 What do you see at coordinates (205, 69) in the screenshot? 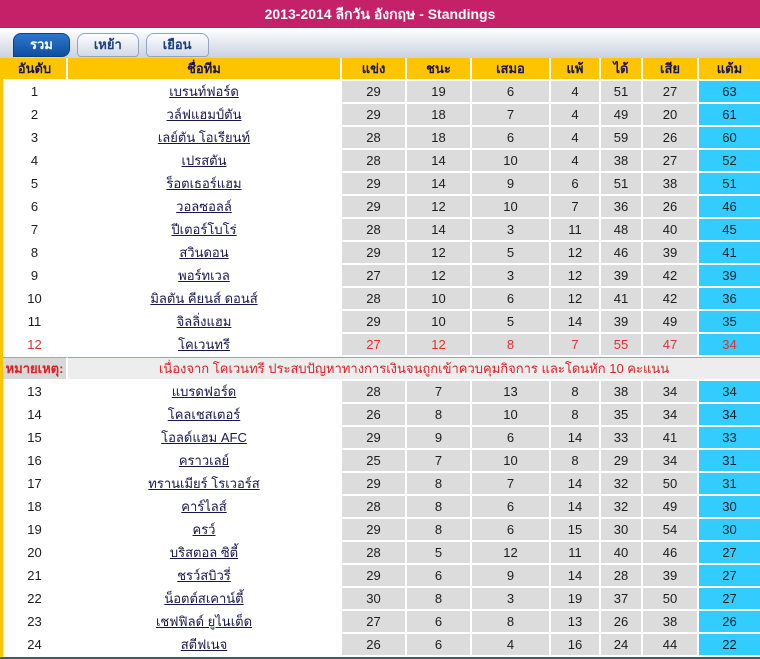
I see `column-header-1: ชื่อทีม` at bounding box center [205, 69].